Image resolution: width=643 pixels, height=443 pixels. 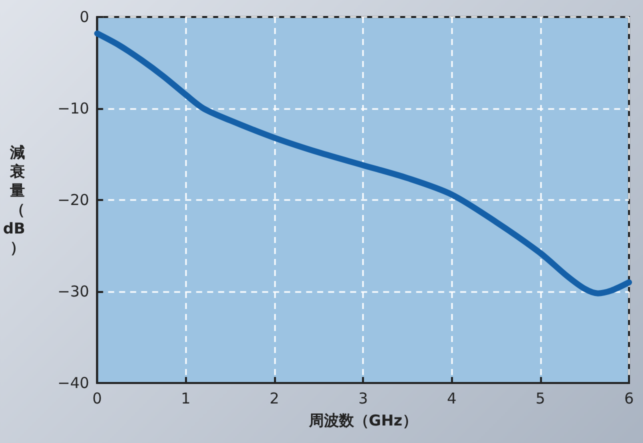 I want to click on x-tick-label: 4, so click(x=451, y=399).